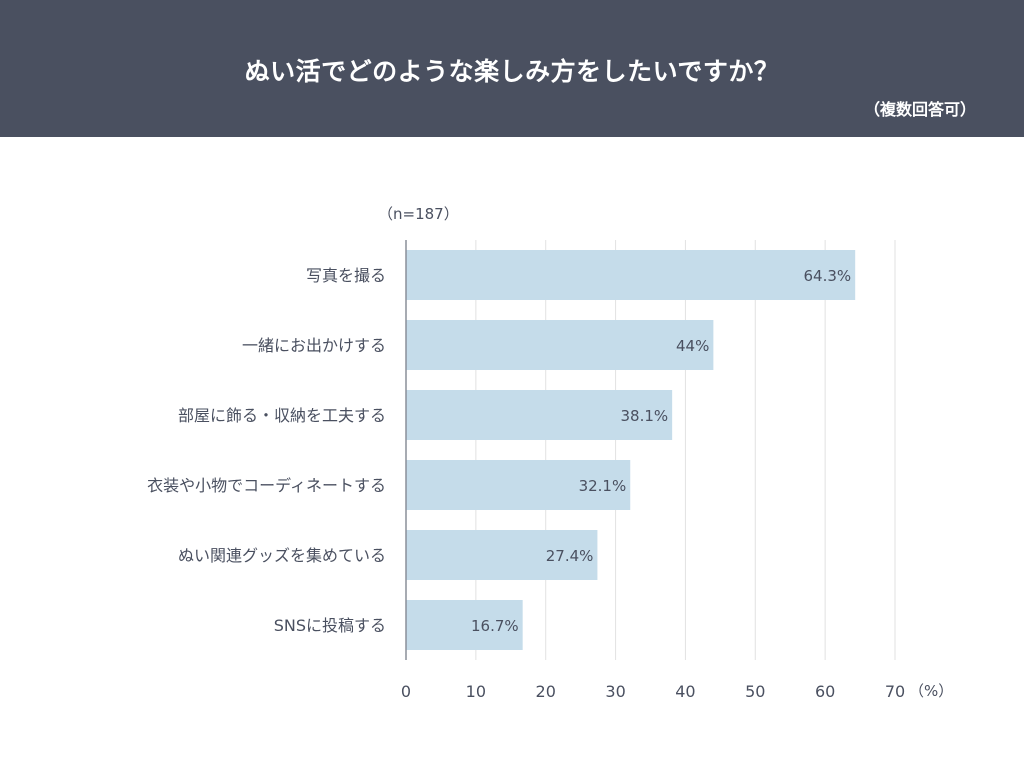  What do you see at coordinates (895, 691) in the screenshot?
I see `x-tick-label: 70` at bounding box center [895, 691].